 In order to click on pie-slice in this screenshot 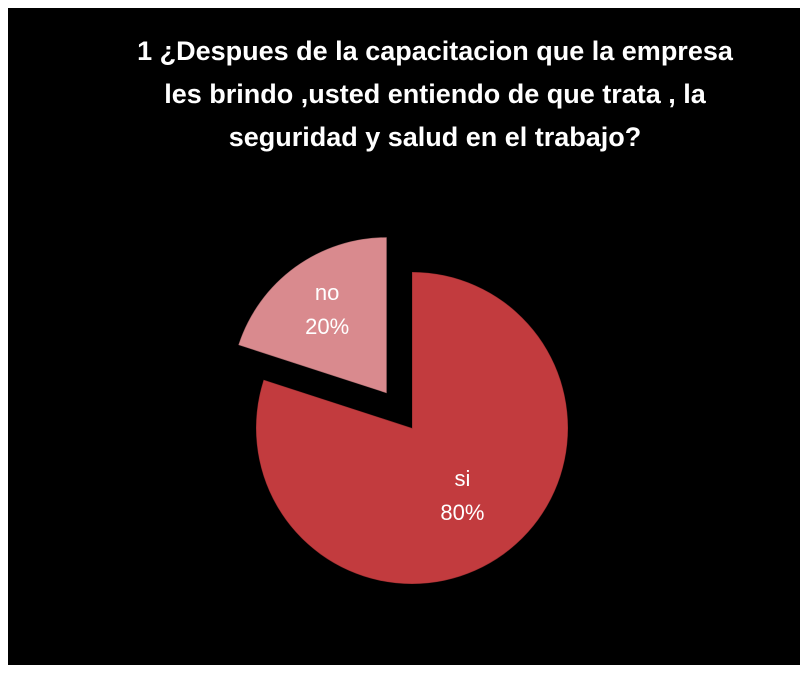, I will do `click(312, 315)`.